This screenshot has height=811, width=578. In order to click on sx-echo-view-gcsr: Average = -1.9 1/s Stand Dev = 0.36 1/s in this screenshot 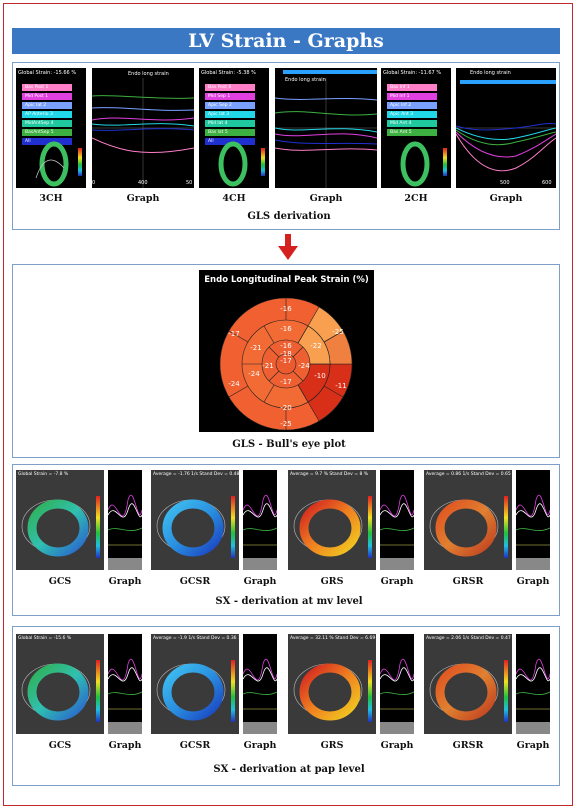, I will do `click(195, 684)`.